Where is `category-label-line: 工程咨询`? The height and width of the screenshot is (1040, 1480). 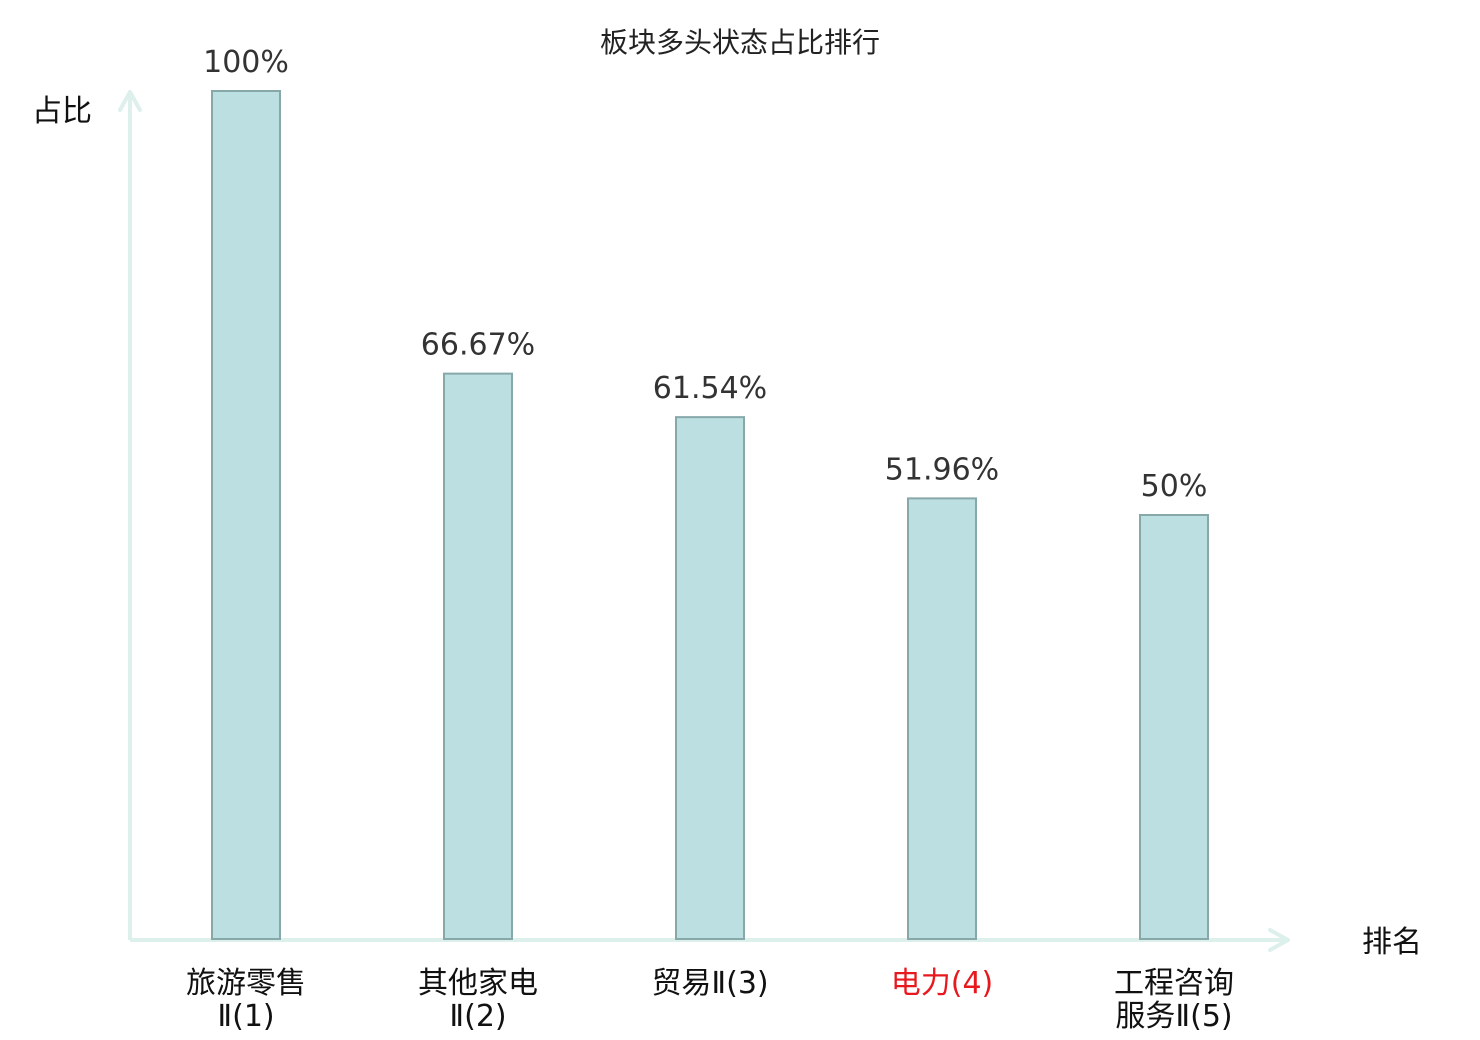 category-label-line: 工程咨询 is located at coordinates (1174, 983).